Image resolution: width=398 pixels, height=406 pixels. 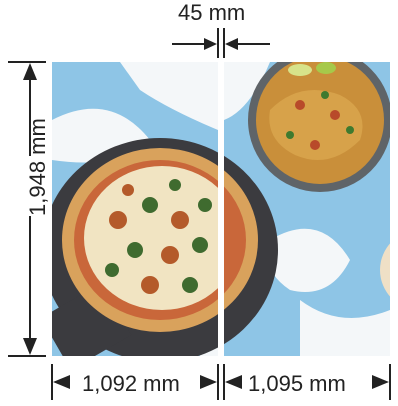 What do you see at coordinates (221, 209) in the screenshot?
I see `panel-gap` at bounding box center [221, 209].